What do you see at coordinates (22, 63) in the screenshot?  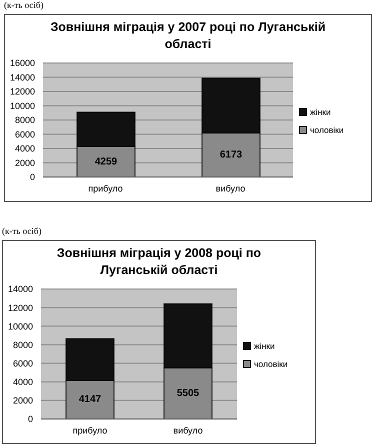 I see `y-tick-label: 16000` at bounding box center [22, 63].